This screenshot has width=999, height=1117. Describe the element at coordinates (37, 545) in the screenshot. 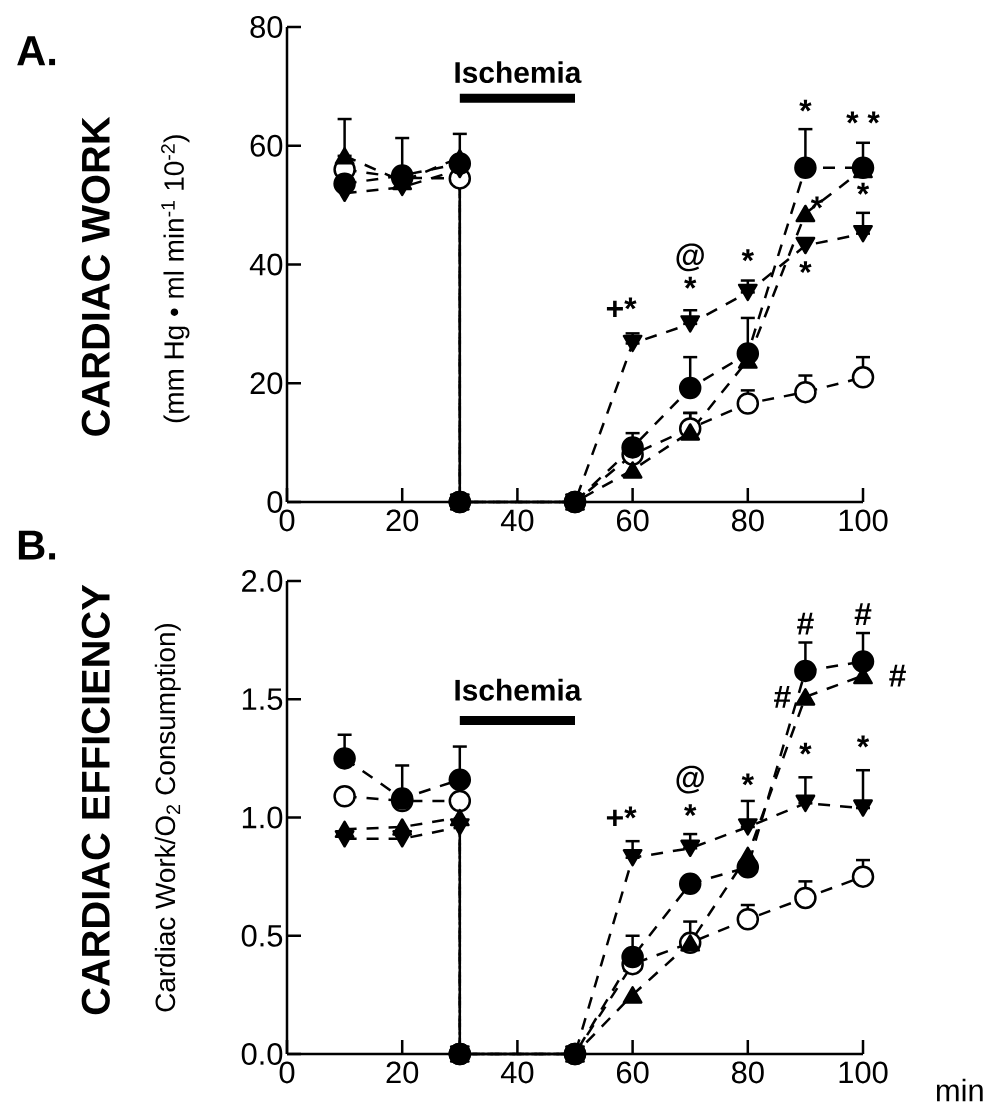

I see `text: B.` at that location.